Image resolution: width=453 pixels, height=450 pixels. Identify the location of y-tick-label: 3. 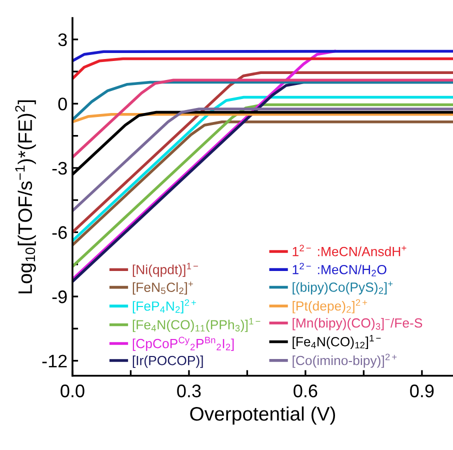
(62, 39).